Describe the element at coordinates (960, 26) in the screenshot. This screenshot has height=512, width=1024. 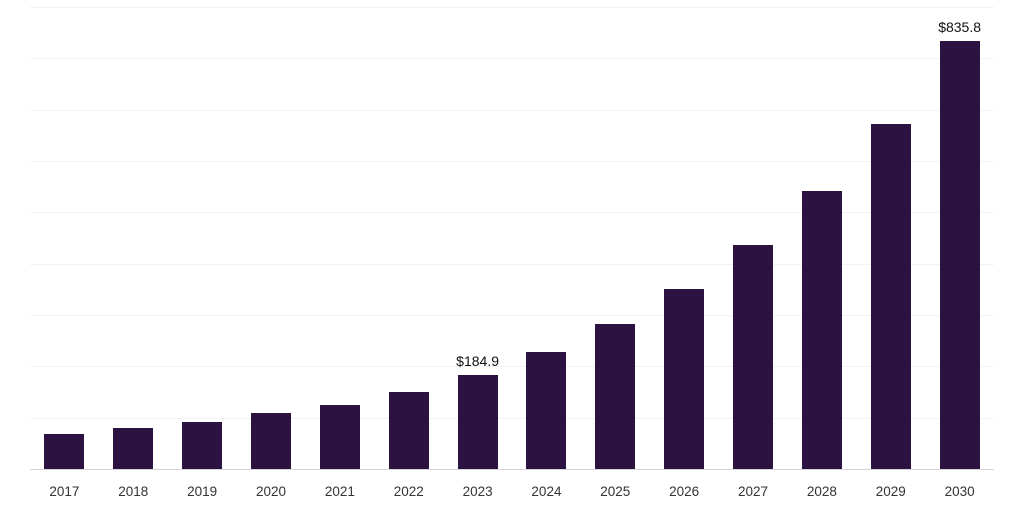
I see `bar-value-label: $835.8` at that location.